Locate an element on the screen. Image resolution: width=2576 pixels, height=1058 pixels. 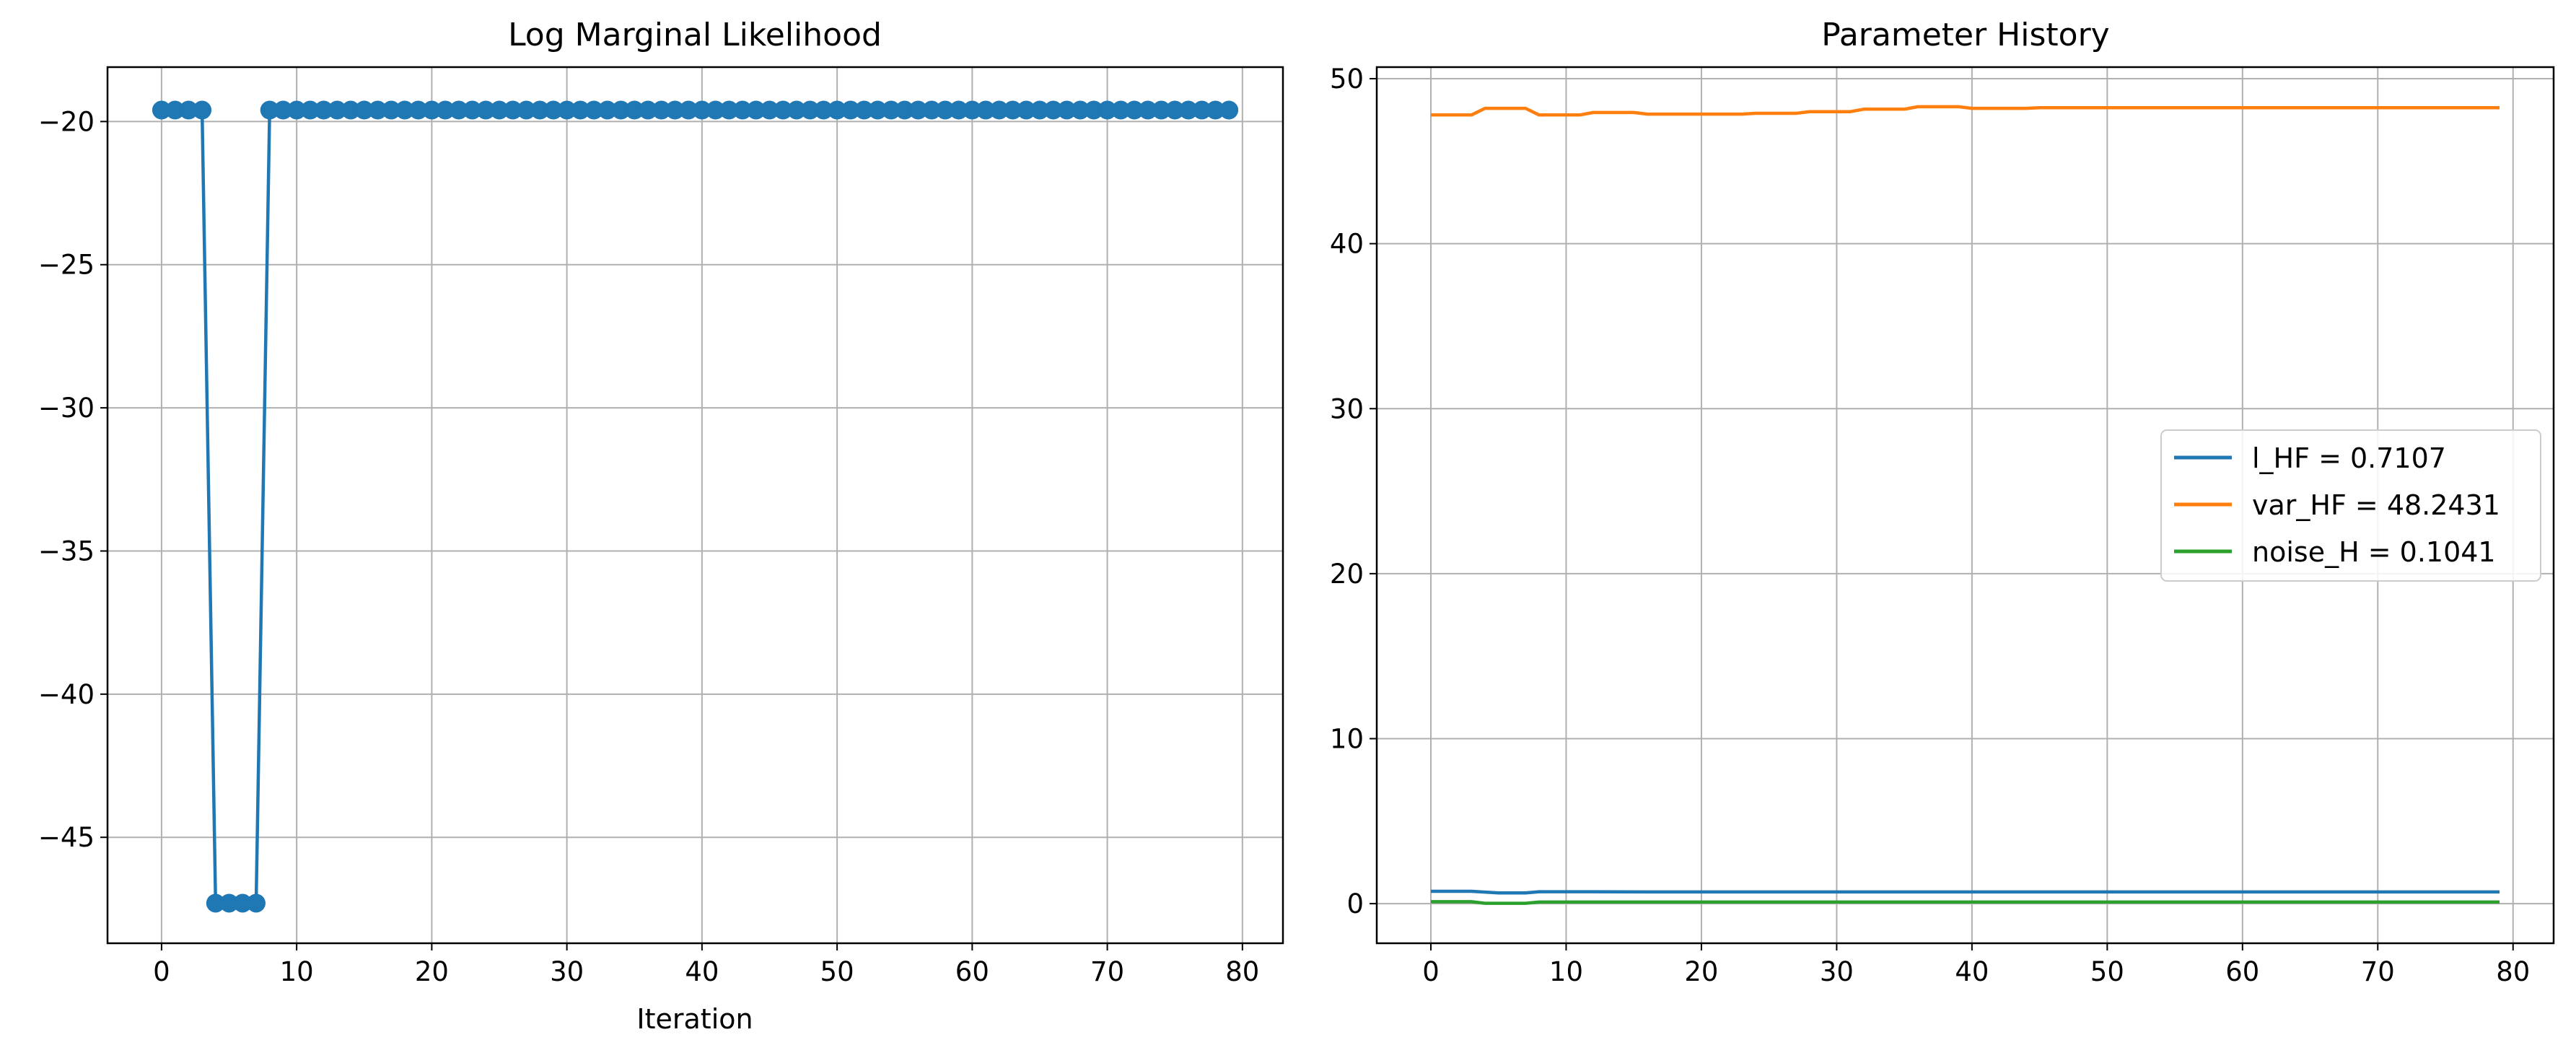
y-tick-label: −45 is located at coordinates (66, 837).